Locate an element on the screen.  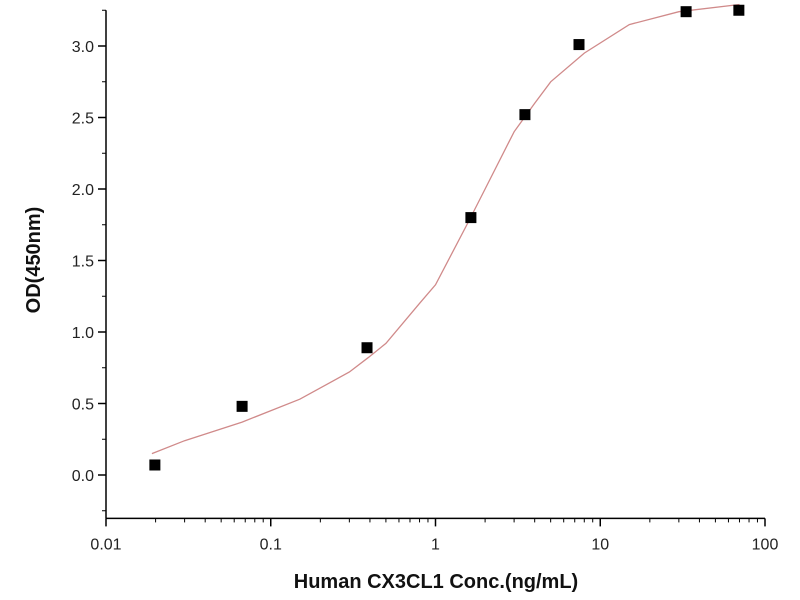
y-tick-label: 1.5 is located at coordinates (83, 262).